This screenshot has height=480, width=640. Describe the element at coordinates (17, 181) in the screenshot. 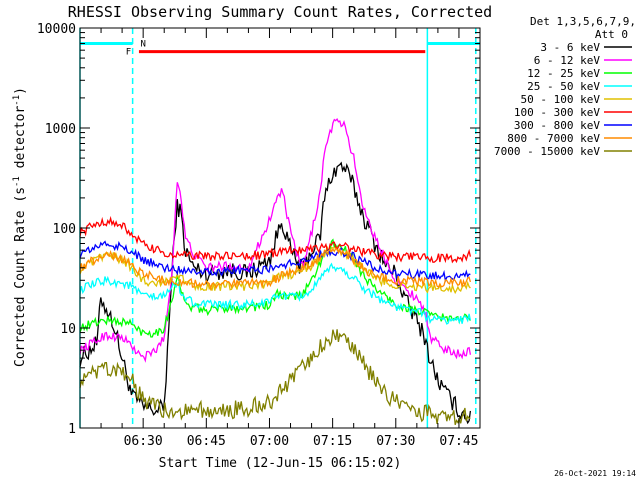

I see `y-axis-label-sup1: -1` at that location.